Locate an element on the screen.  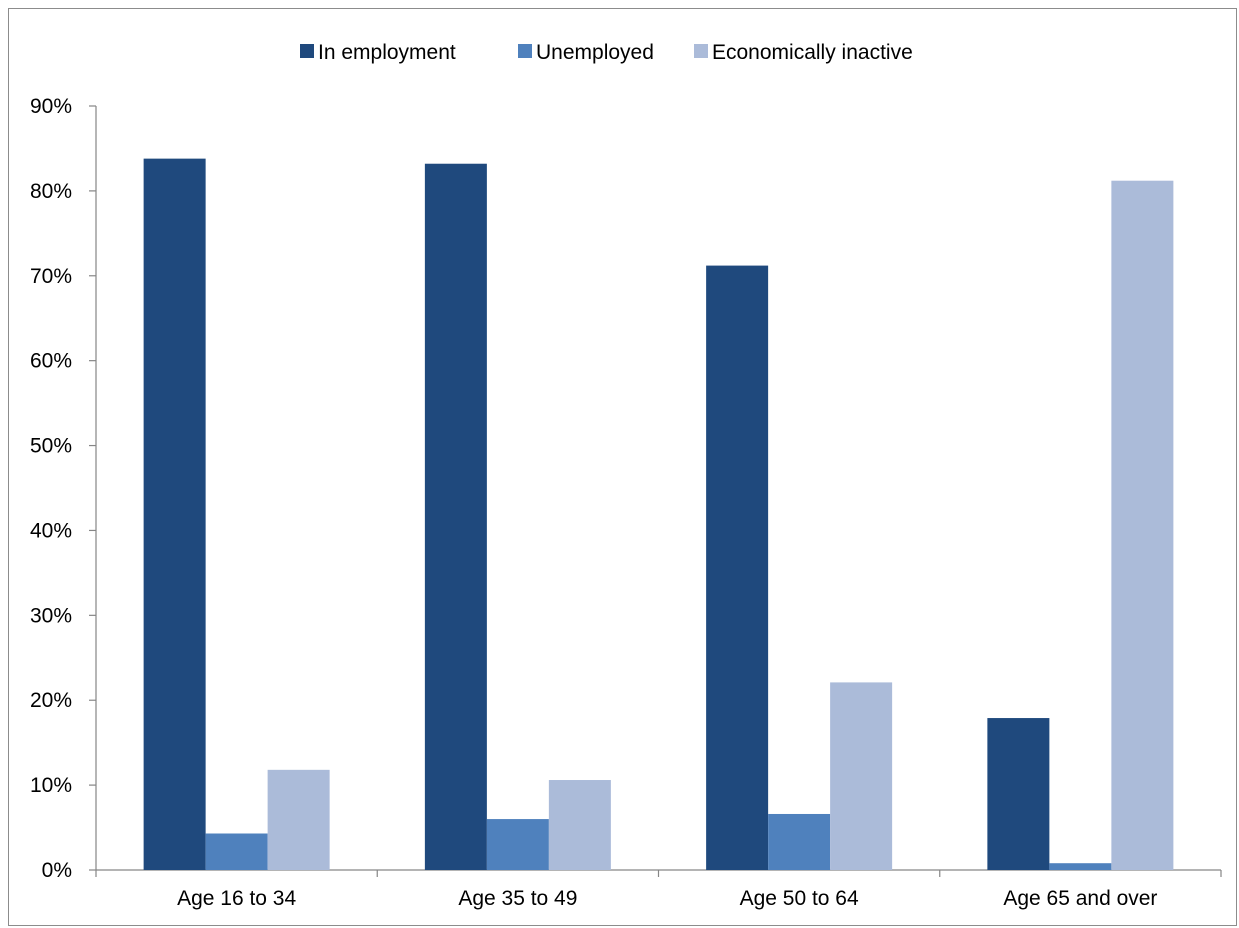
legend-label: In employment is located at coordinates (387, 52).